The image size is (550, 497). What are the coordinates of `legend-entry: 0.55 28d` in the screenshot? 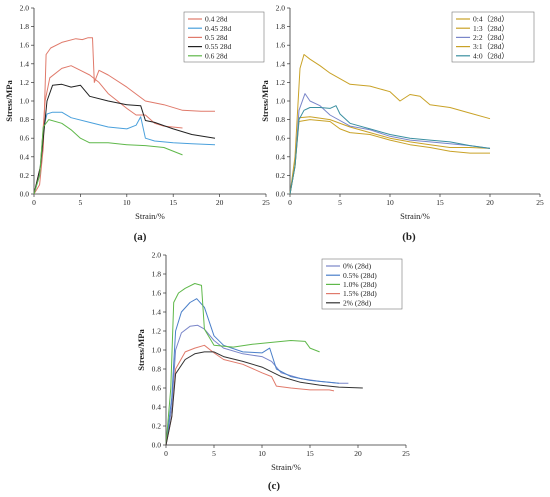 It's located at (218, 46).